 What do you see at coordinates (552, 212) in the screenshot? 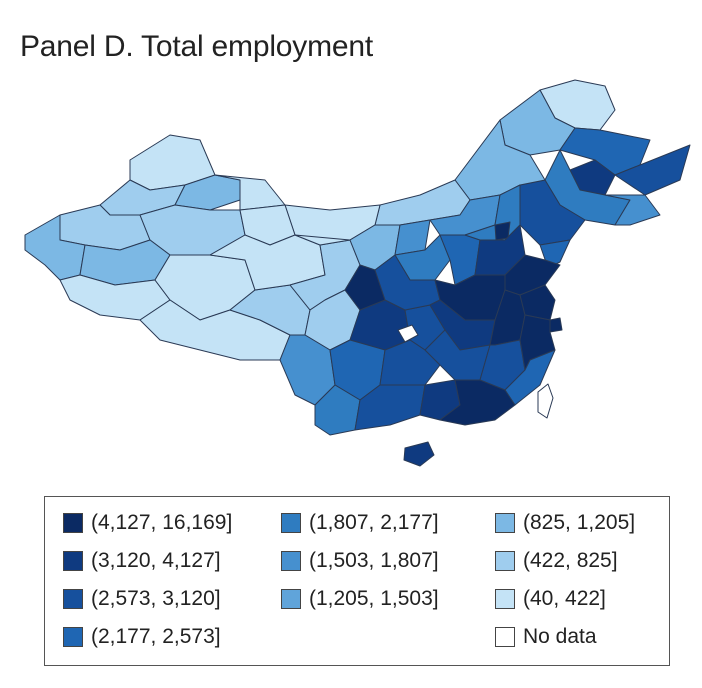
I see `region-liaoning` at bounding box center [552, 212].